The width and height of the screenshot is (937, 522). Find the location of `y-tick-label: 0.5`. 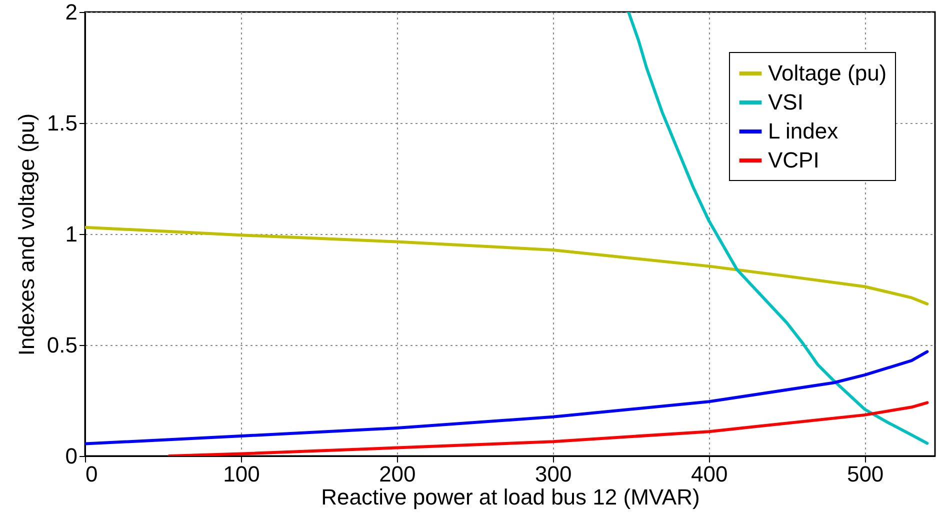

y-tick-label: 0.5 is located at coordinates (62, 345).